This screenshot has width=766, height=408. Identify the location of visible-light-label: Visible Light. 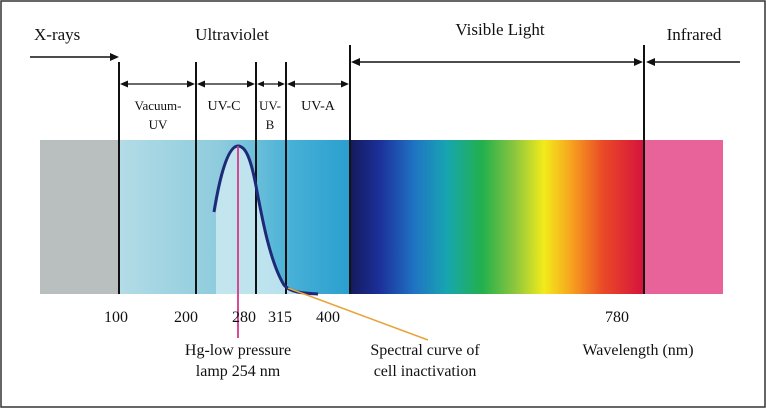
(499, 29).